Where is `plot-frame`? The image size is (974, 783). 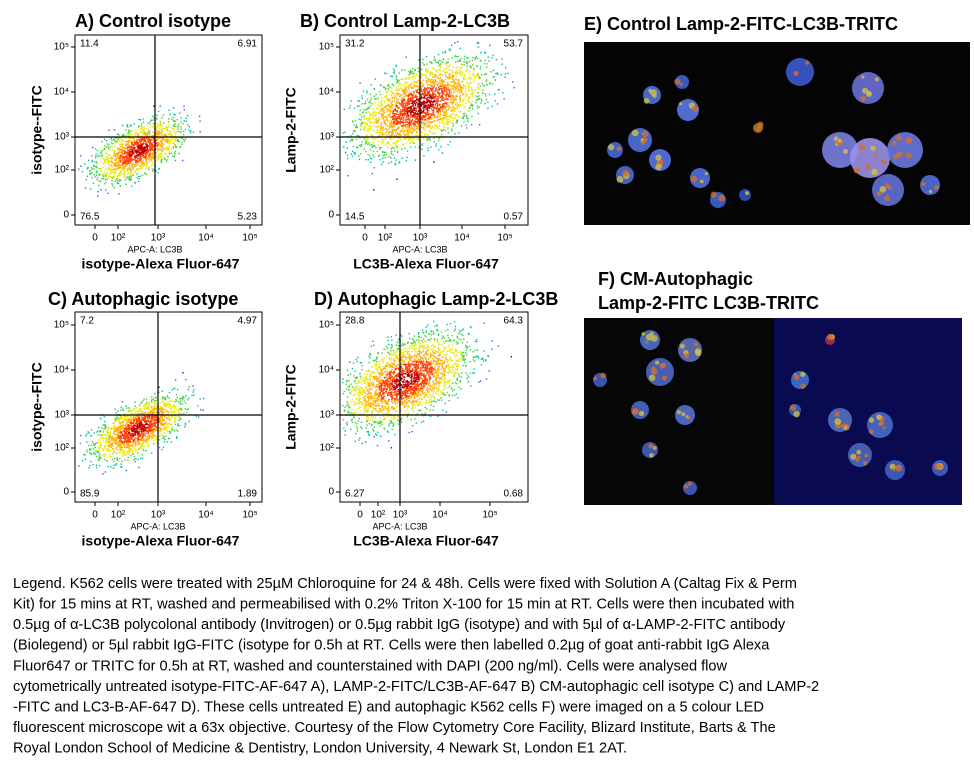
plot-frame is located at coordinates (168, 130).